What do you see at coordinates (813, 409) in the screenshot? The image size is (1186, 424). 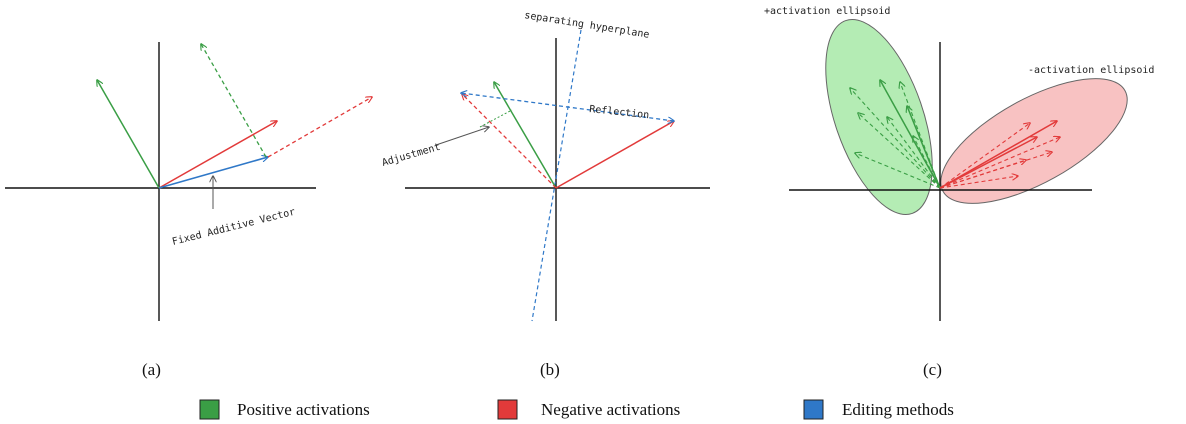 I see `legend-swatch-editing` at bounding box center [813, 409].